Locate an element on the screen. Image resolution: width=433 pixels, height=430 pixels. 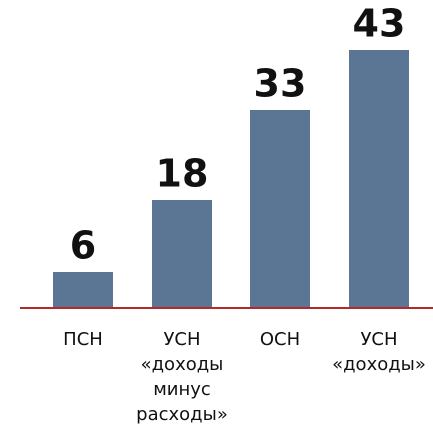
value-label: 6 is located at coordinates (83, 246).